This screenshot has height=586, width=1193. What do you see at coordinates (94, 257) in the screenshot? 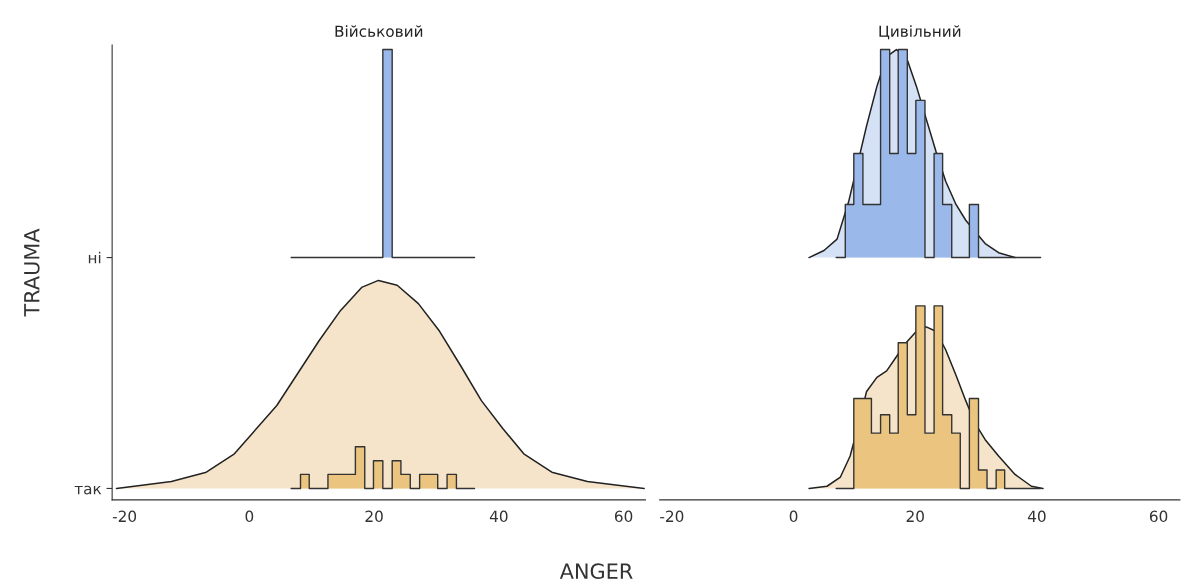
I see `category-label: ні` at bounding box center [94, 257].